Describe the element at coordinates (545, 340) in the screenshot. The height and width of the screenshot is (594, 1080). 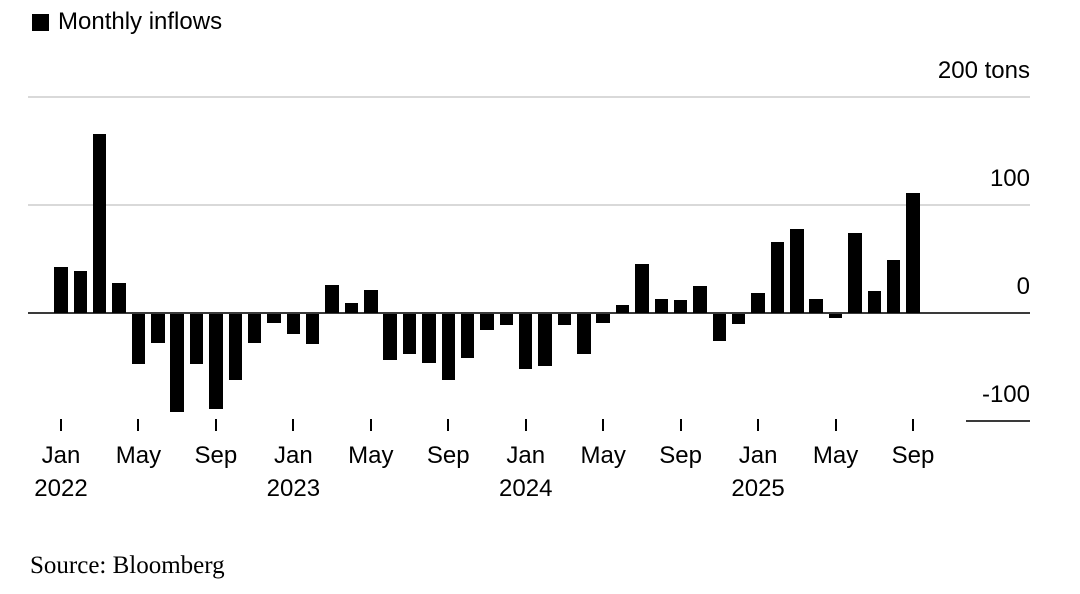
I see `bar-feb-2024` at that location.